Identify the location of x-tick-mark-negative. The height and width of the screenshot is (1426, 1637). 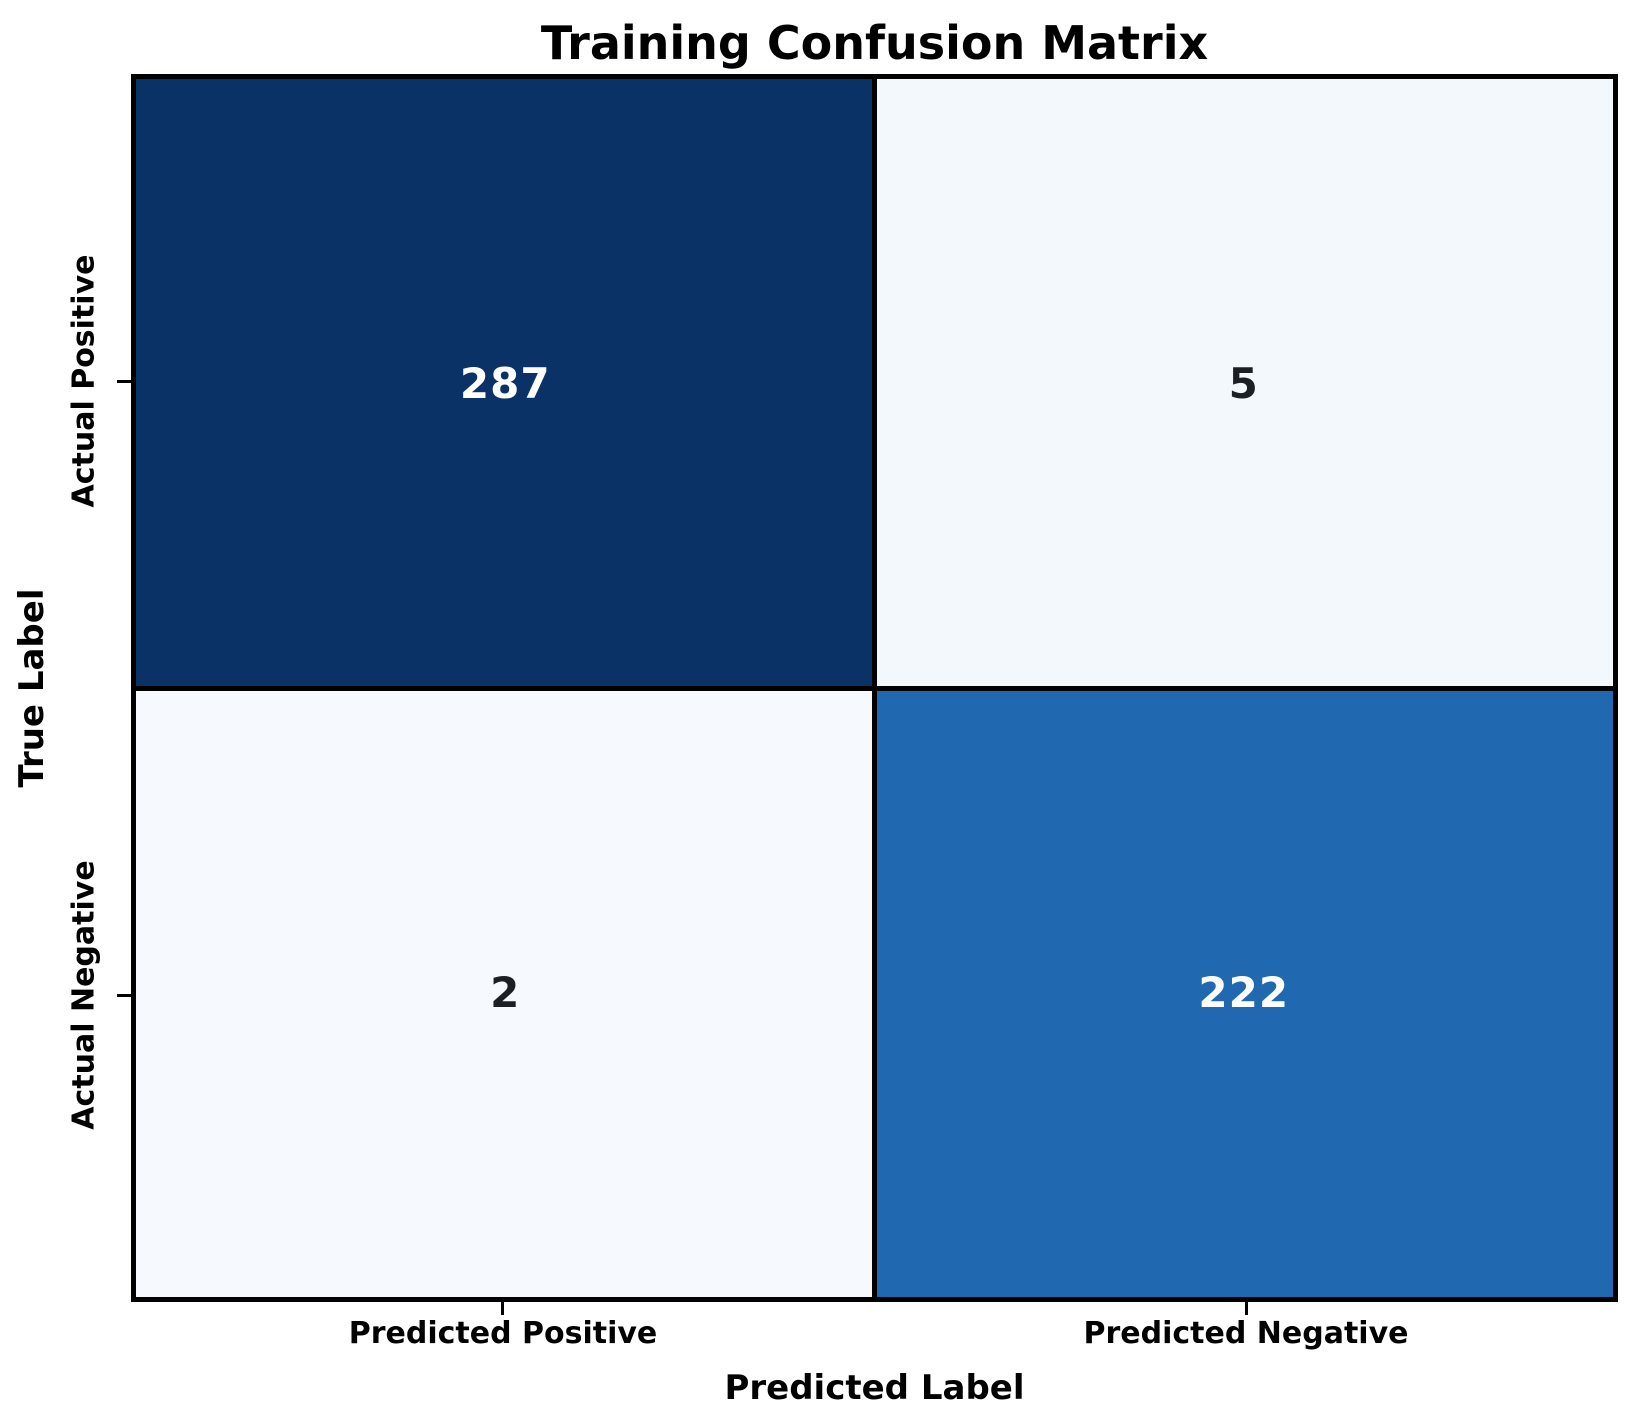
(1246, 1308).